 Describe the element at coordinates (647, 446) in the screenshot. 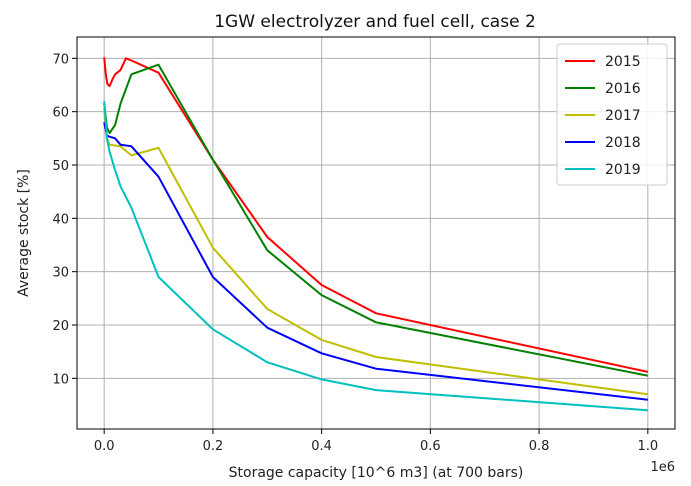

I see `x-tick-label: 1.0` at that location.